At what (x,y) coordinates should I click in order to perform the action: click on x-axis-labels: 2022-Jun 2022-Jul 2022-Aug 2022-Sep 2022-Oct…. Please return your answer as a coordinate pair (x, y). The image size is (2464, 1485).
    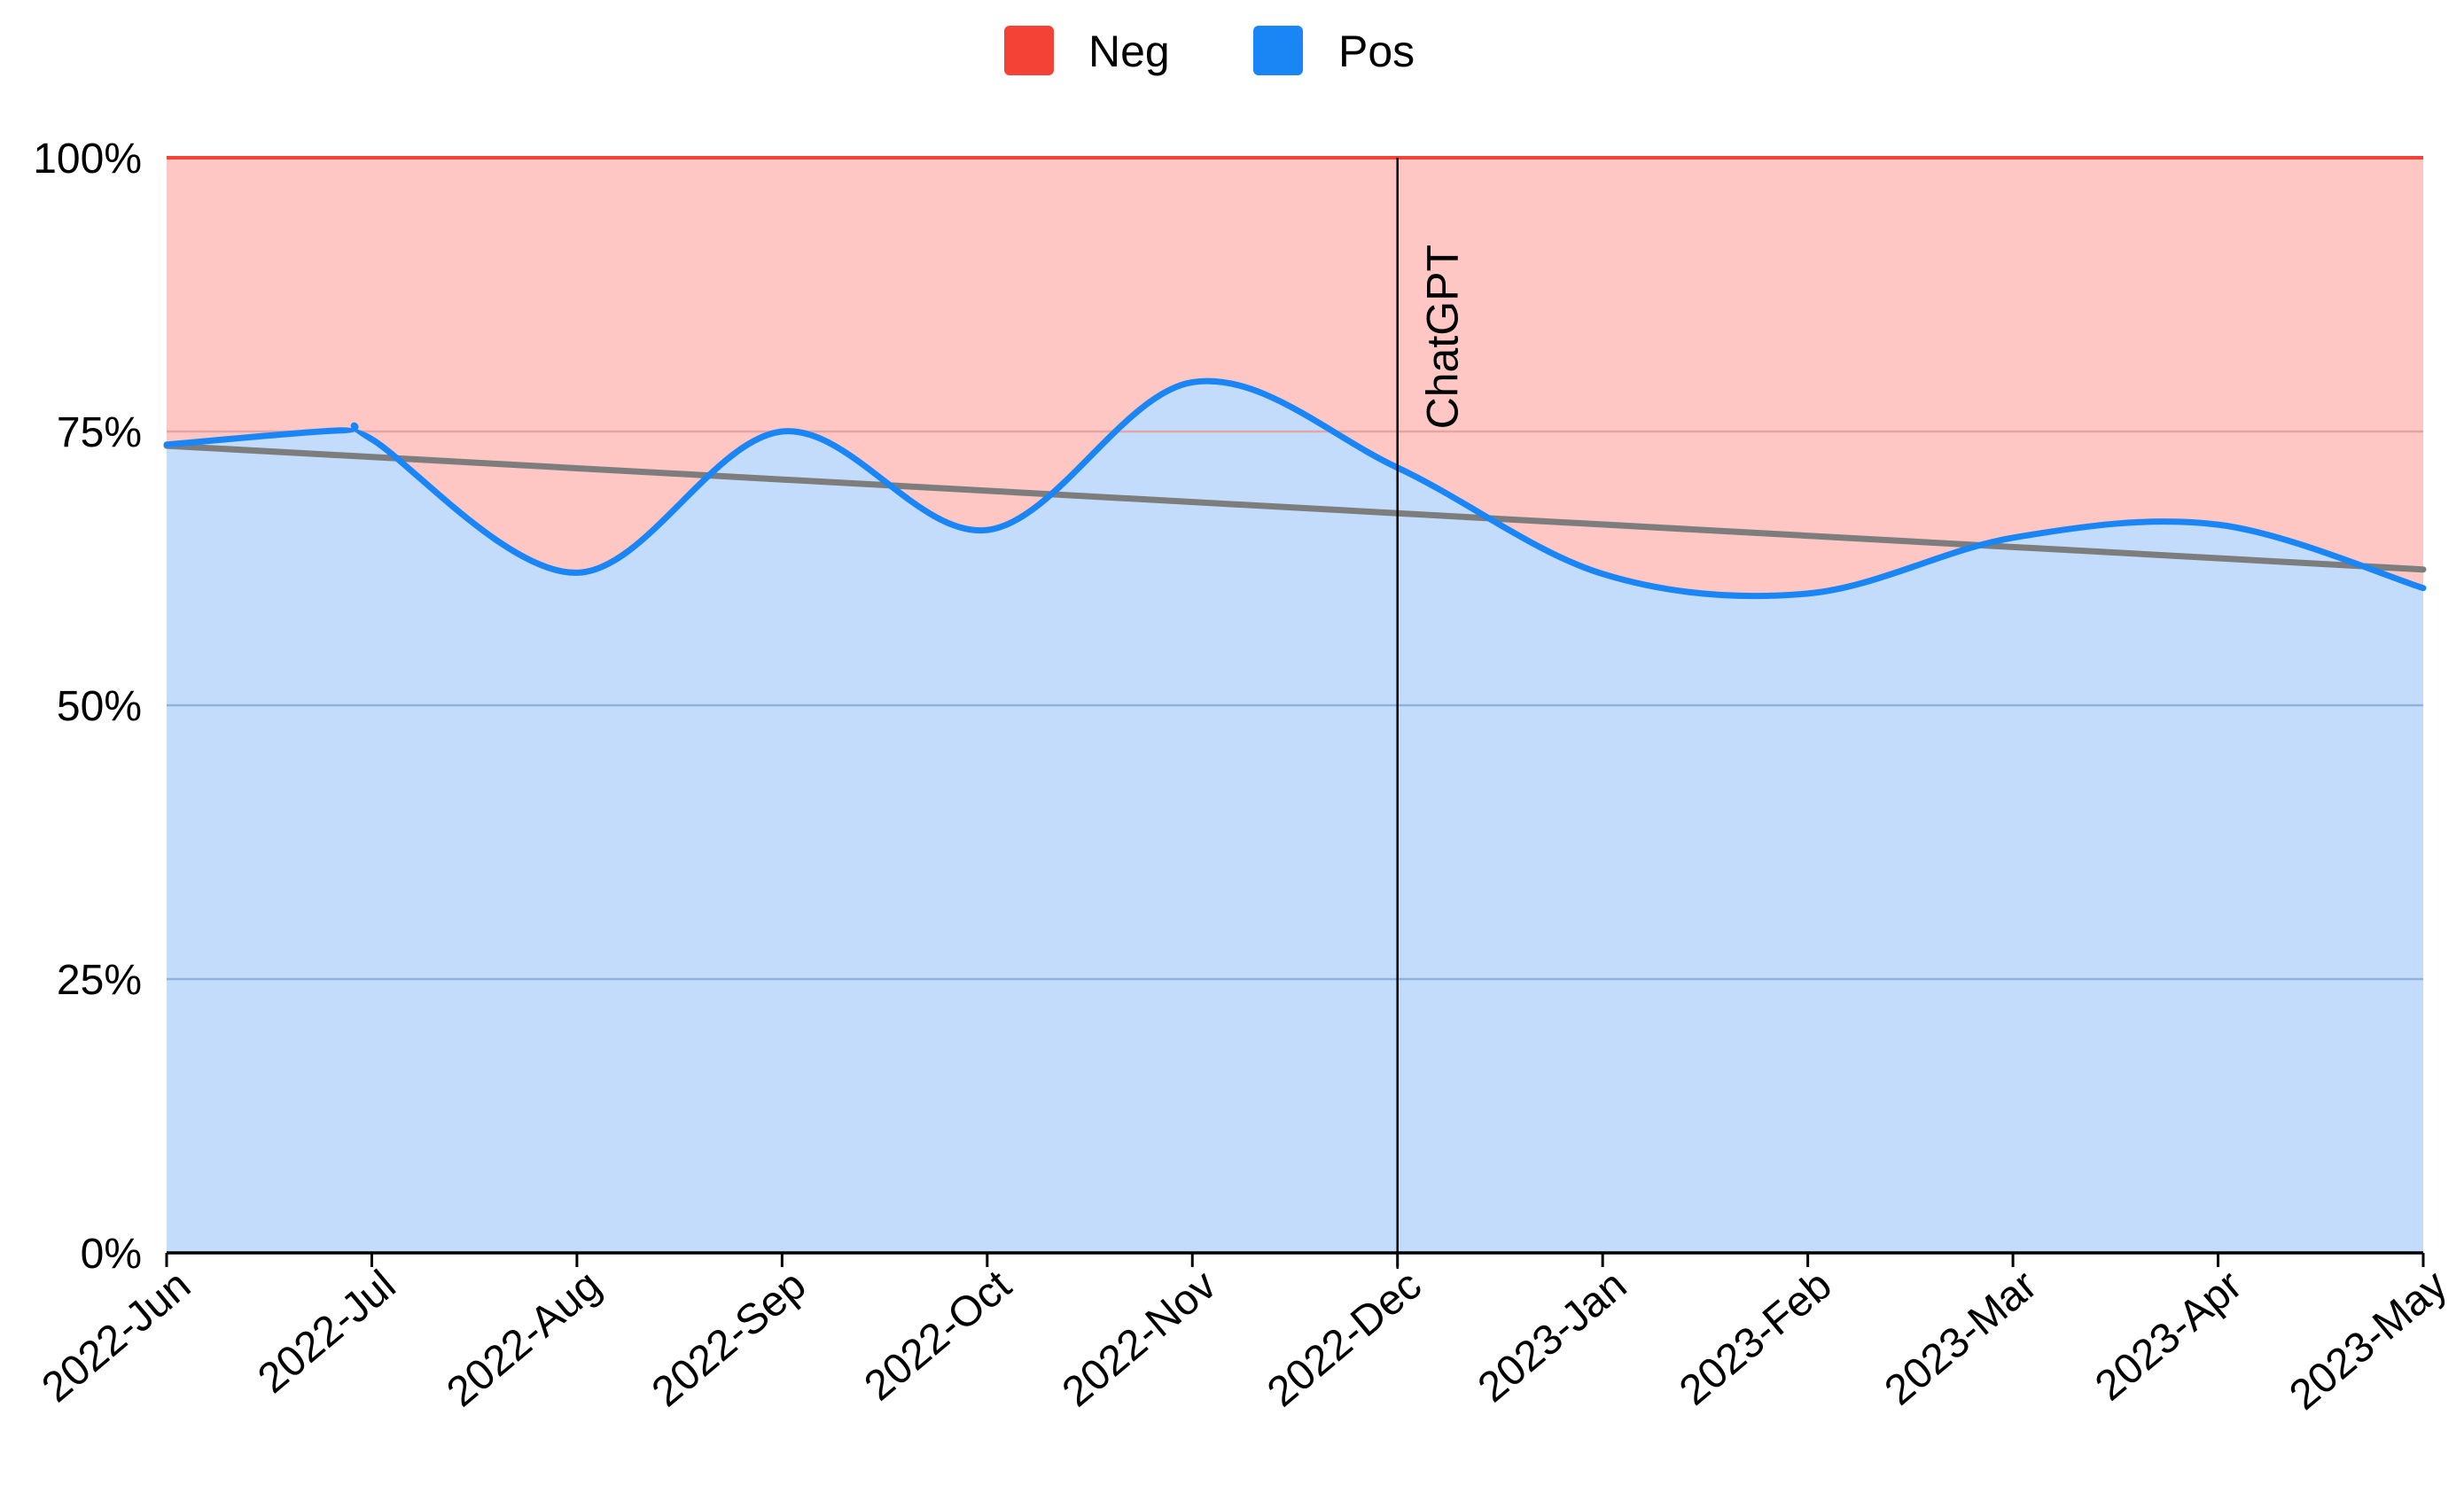
    Looking at the image, I should click on (1245, 1341).